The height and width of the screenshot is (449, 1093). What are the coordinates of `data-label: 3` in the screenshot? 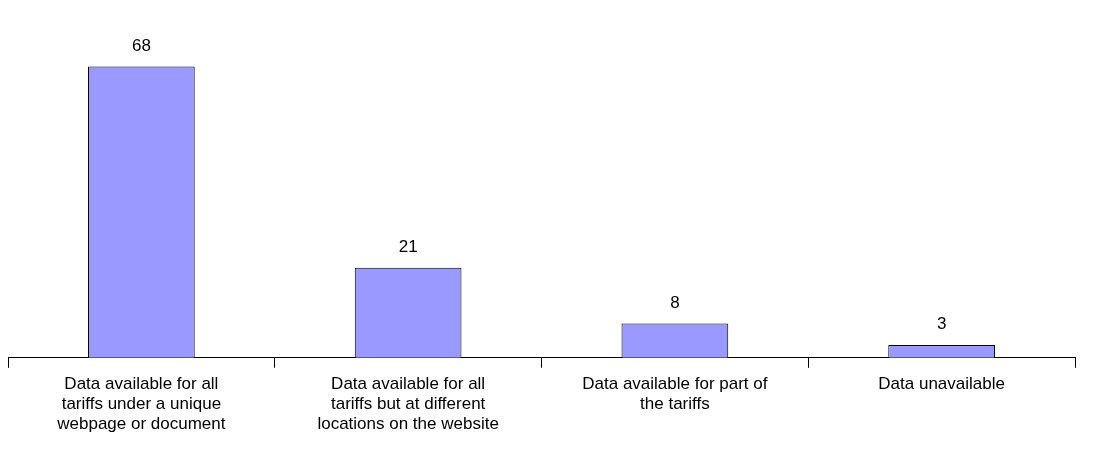 It's located at (941, 324).